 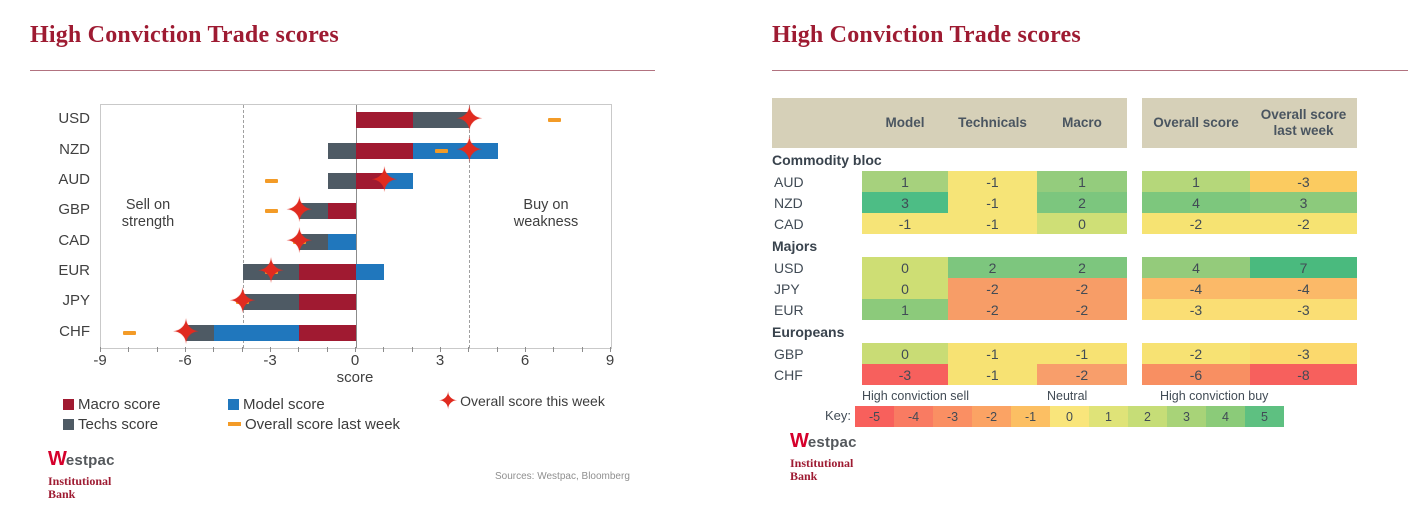 I want to click on key-group-neutral: Neutral, so click(x=1067, y=396).